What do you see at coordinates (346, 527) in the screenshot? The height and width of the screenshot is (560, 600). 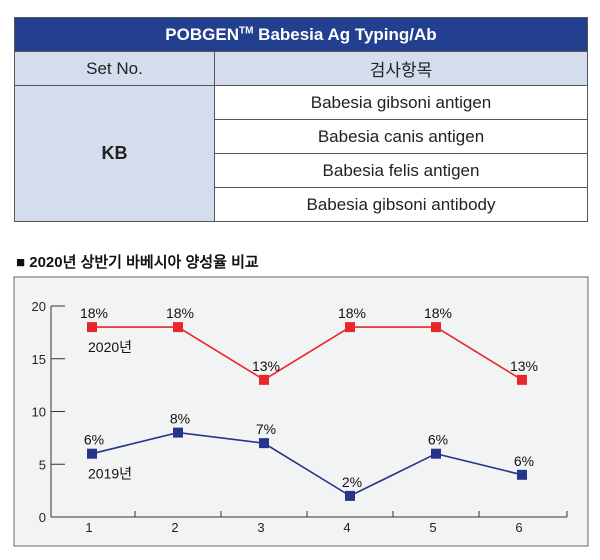 I see `x-tick-label: 4` at bounding box center [346, 527].